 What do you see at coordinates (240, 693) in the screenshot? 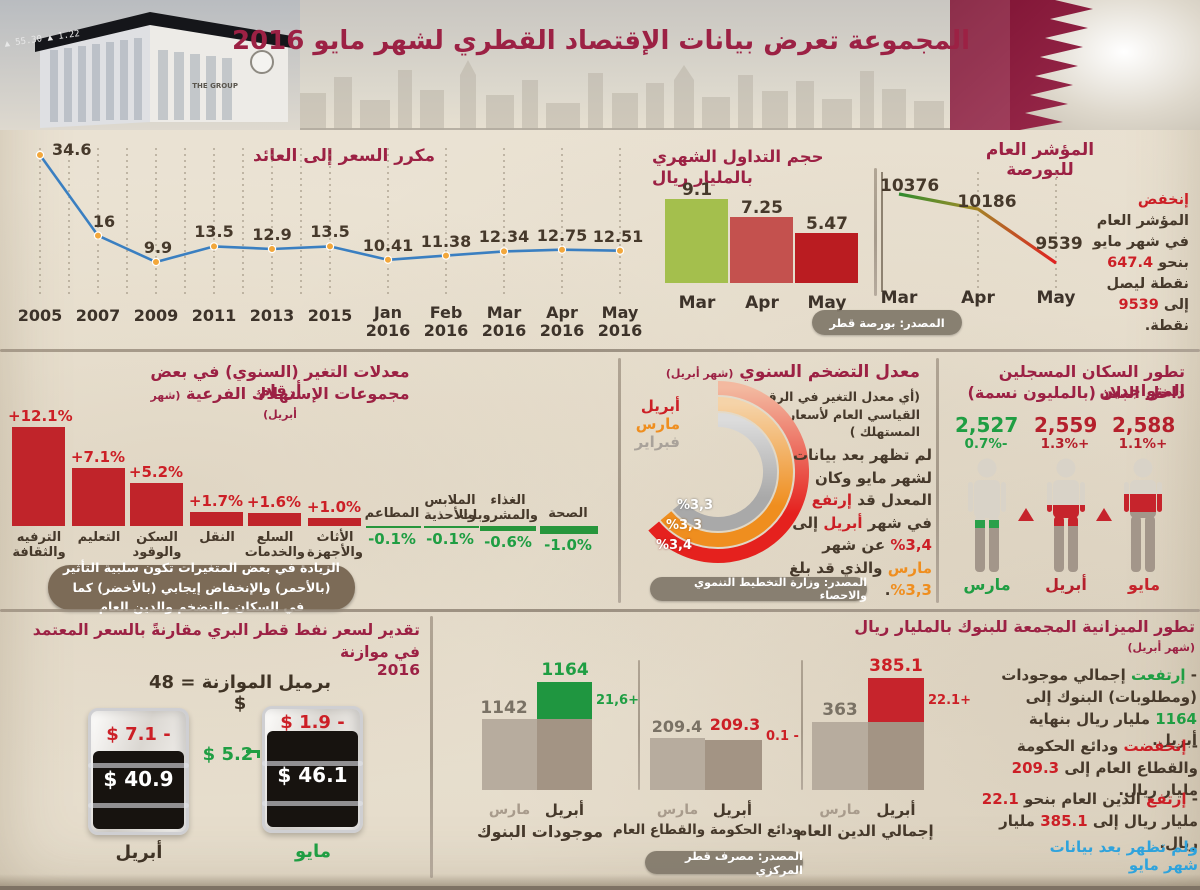
I see `oil-budget-label: برميل الموازنة = 48 $` at bounding box center [240, 693].